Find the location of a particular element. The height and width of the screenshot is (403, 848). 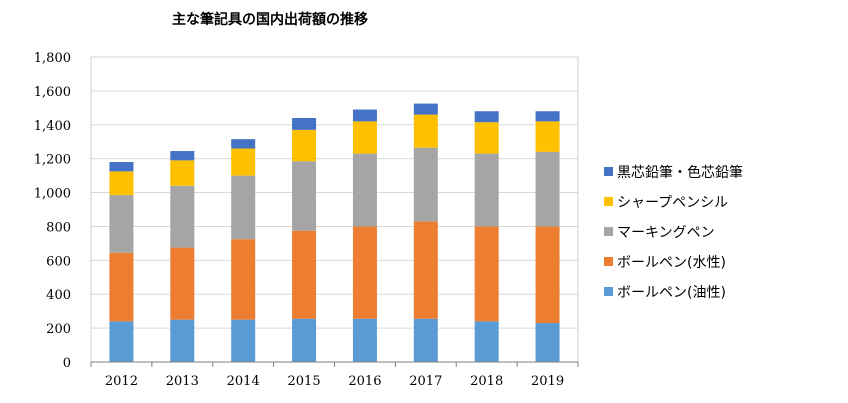

legend-label: ボールペン(水性) is located at coordinates (671, 263).